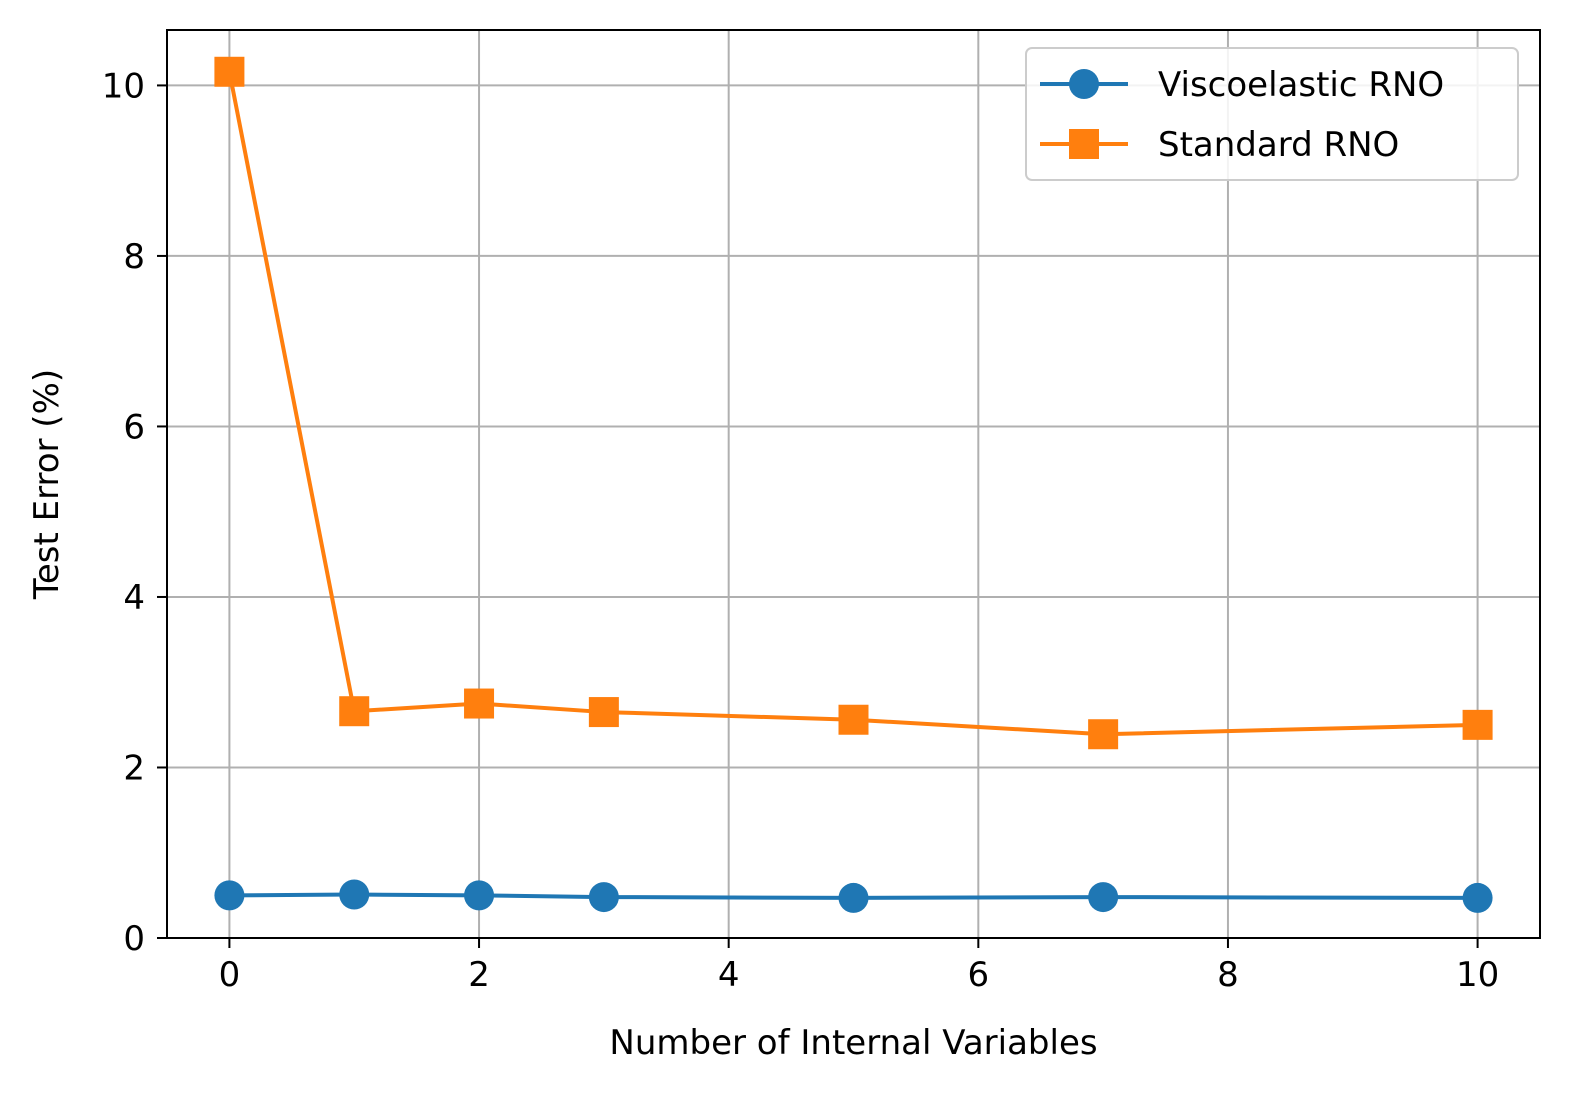 The image size is (1593, 1109). I want to click on legend-label: Standard RNO, so click(1278, 145).